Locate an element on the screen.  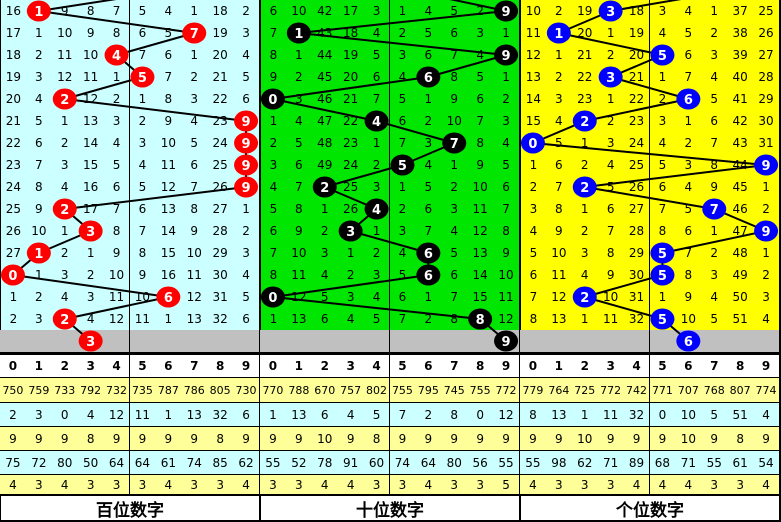
stat-cell: 8 is located at coordinates (741, 439).